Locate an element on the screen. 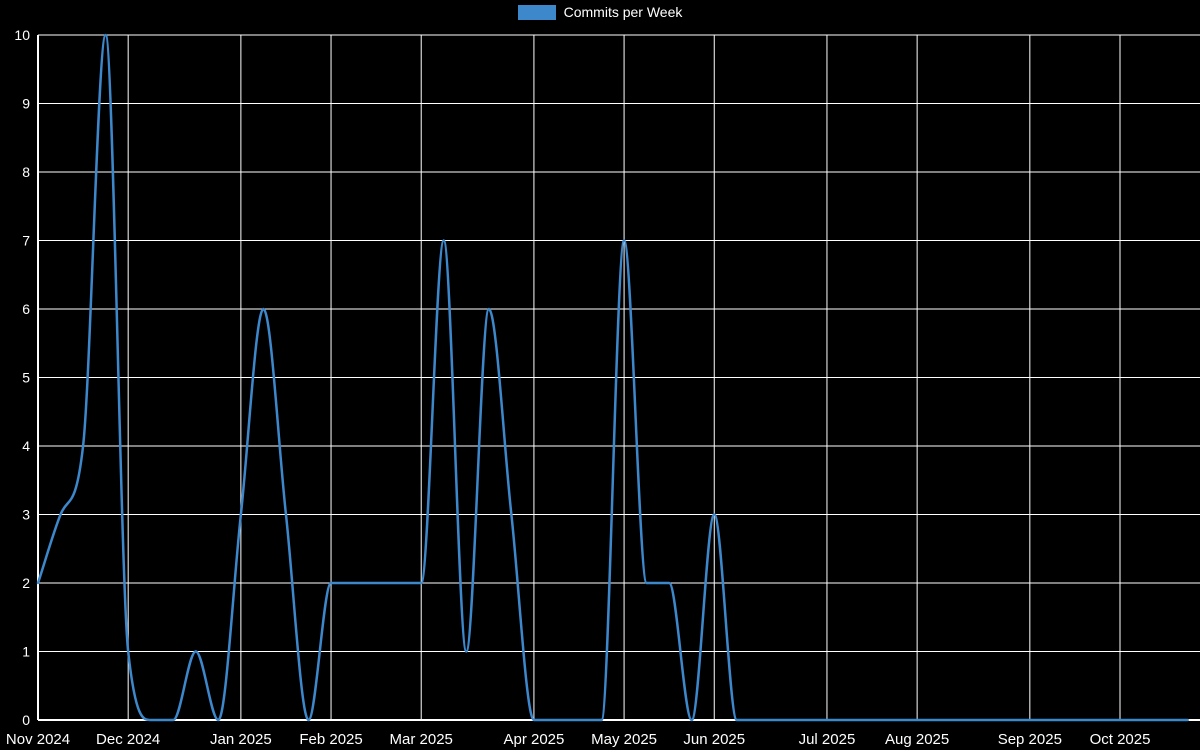 The height and width of the screenshot is (750, 1200). x-axis-tick-label: Feb 2025 is located at coordinates (330, 739).